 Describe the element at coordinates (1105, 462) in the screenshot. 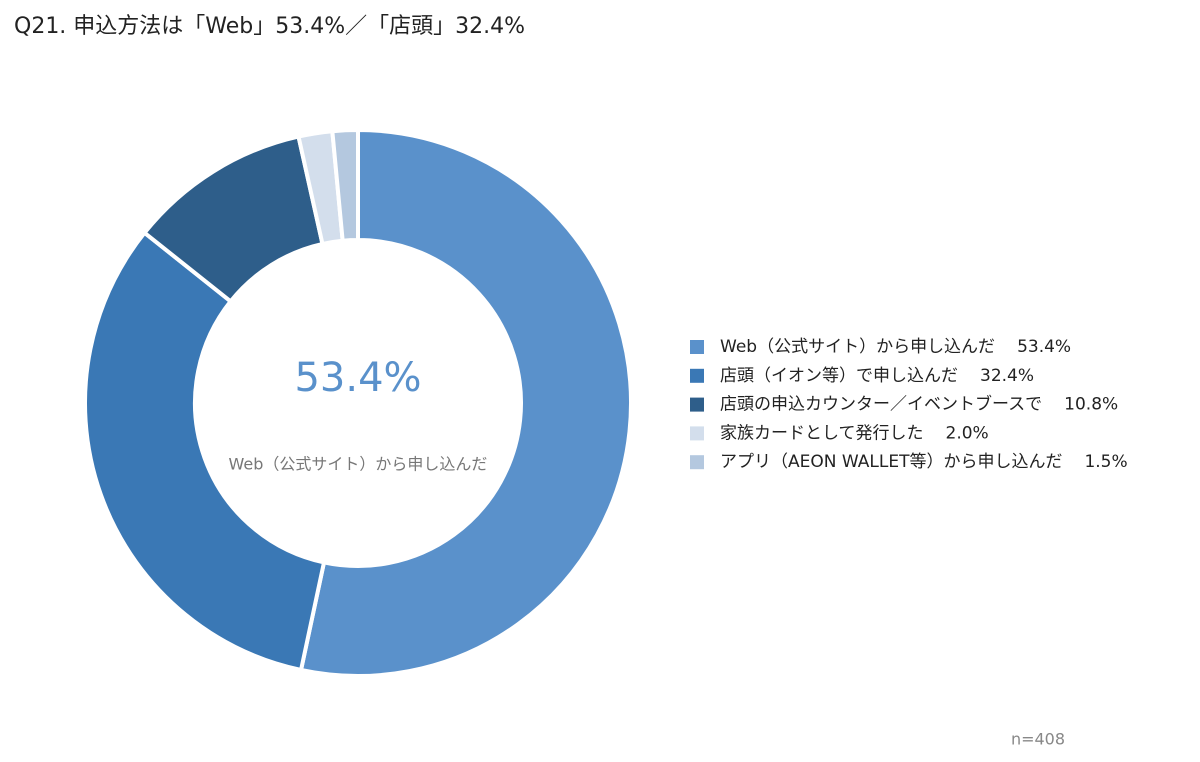

I see `legend-value: 1.5%` at that location.